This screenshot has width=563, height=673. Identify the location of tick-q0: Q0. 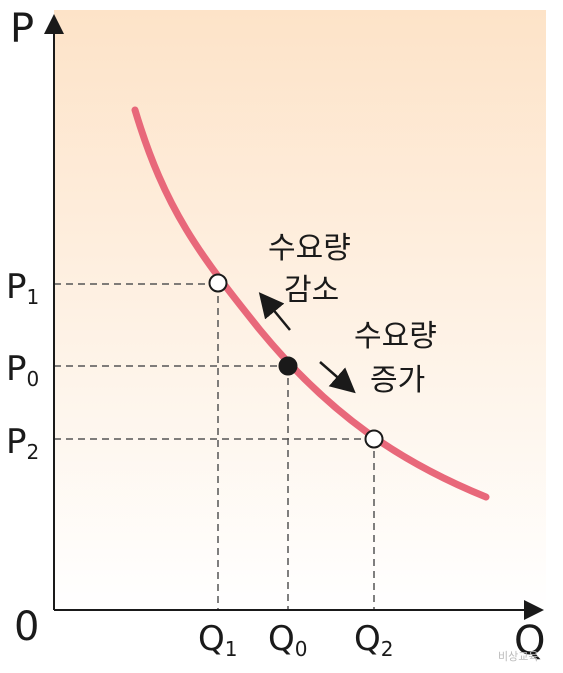
(288, 640).